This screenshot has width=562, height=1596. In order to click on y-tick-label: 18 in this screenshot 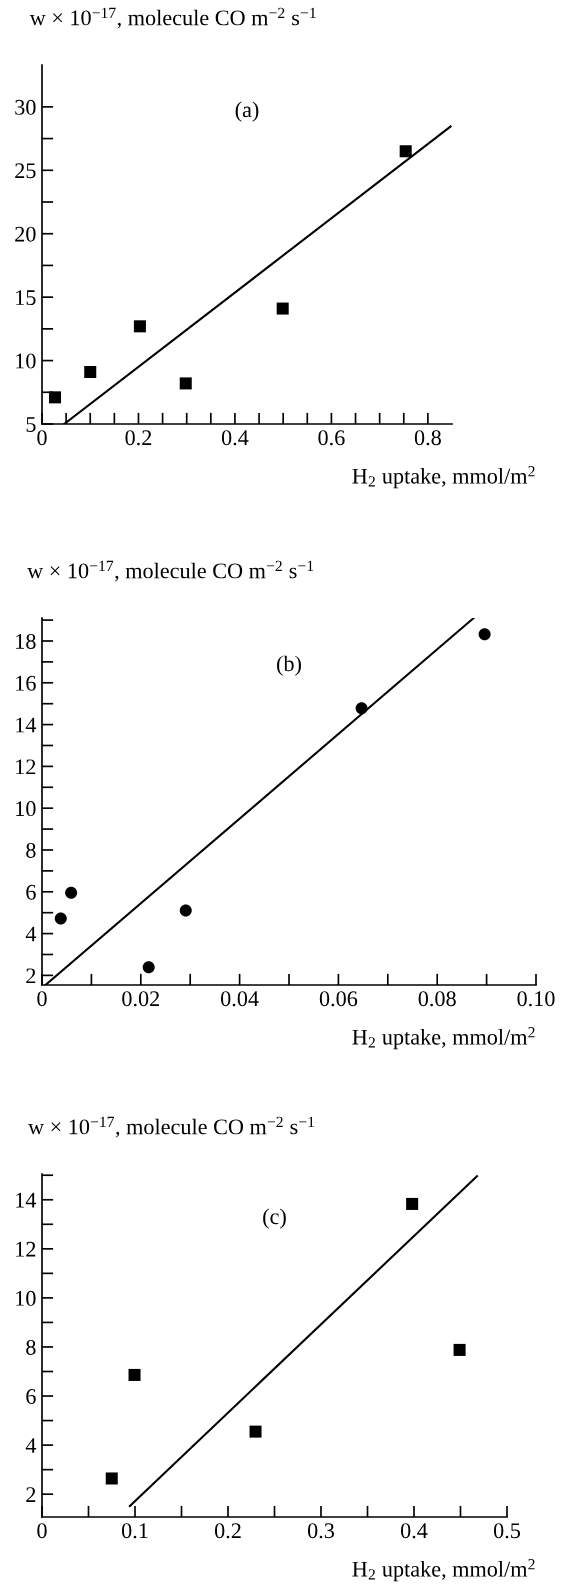, I will do `click(26, 641)`.